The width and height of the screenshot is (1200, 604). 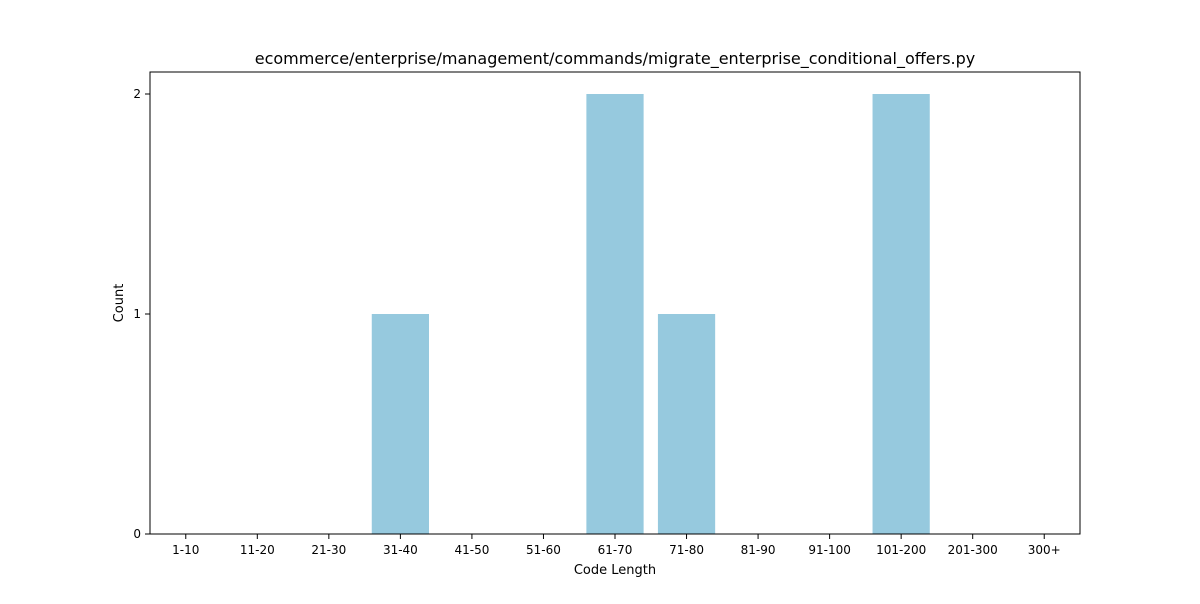 I want to click on x-tick-label: 300+, so click(x=1044, y=550).